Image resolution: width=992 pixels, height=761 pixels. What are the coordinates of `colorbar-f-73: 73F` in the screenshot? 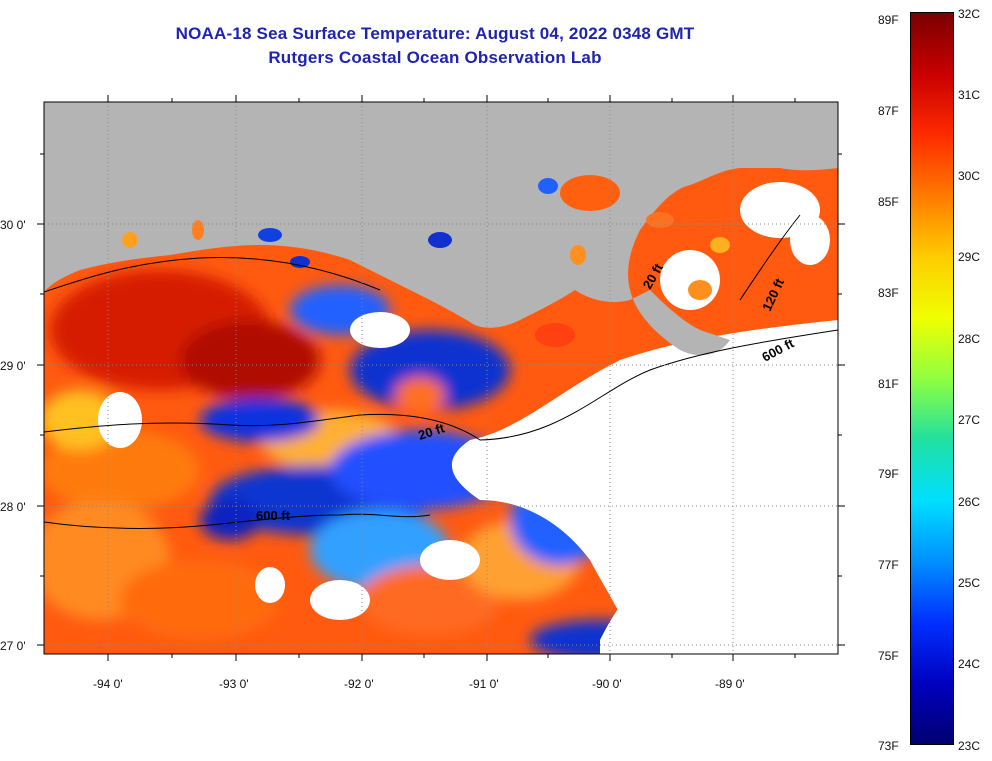 It's located at (888, 746).